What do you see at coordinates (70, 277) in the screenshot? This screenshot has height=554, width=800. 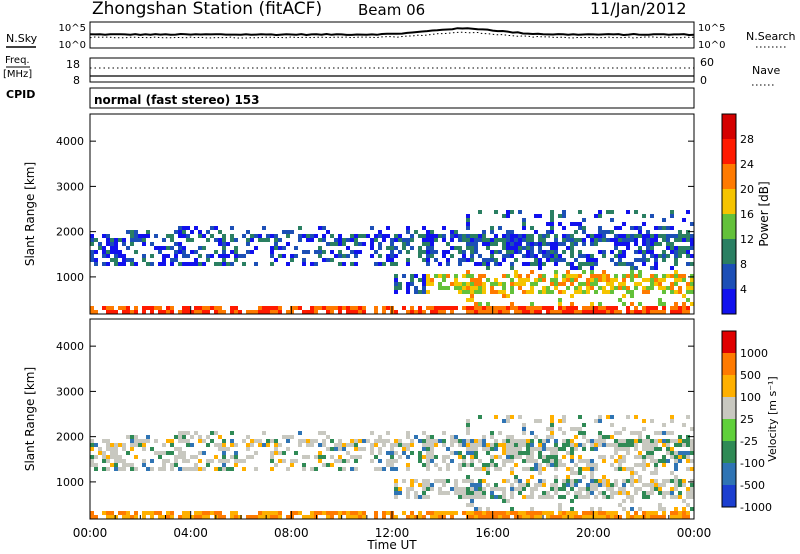 I see `y-tick-label: 1000` at bounding box center [70, 277].